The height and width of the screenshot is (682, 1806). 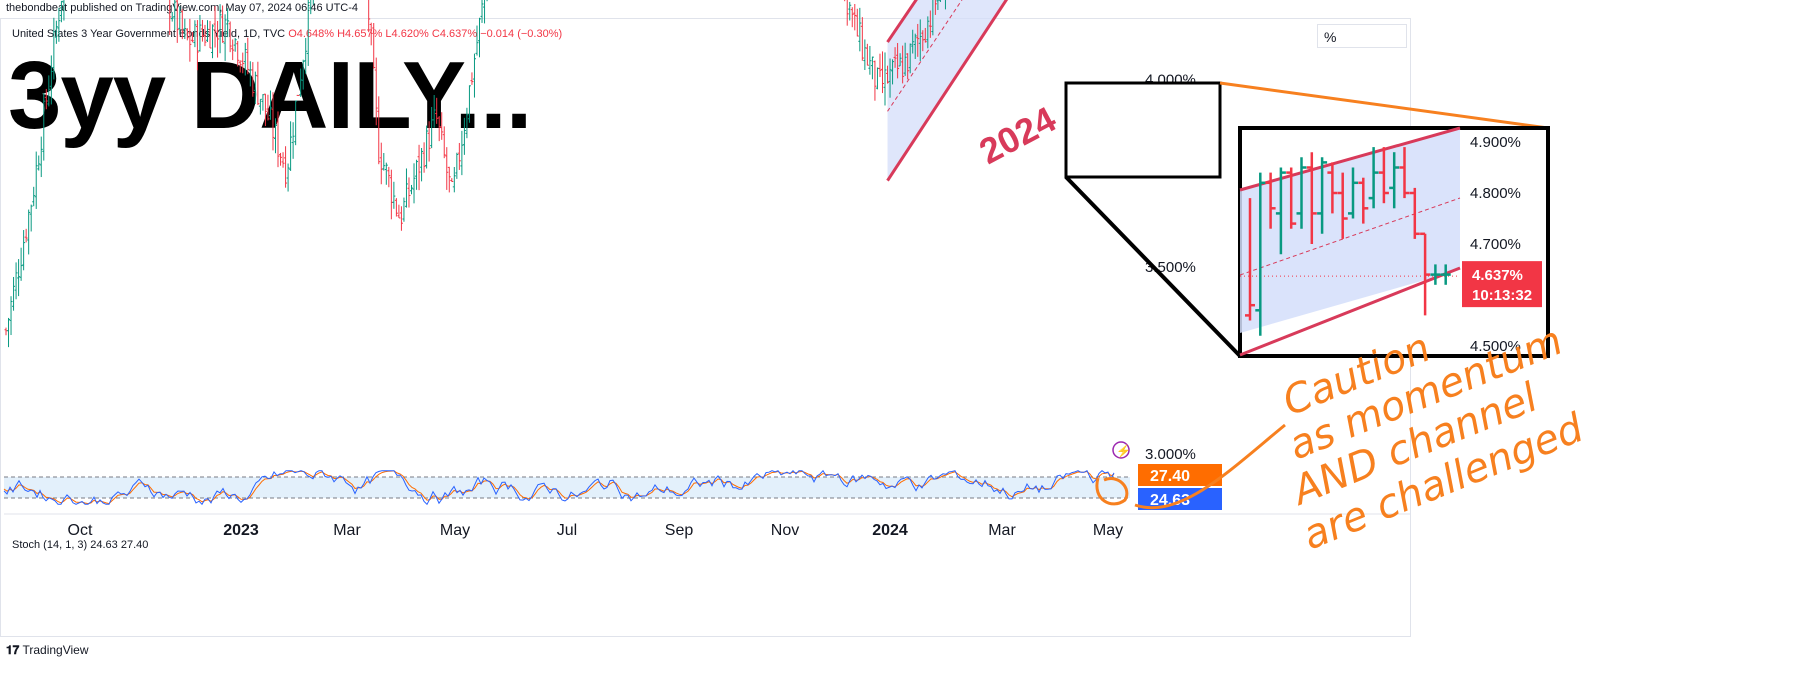 What do you see at coordinates (1495, 244) in the screenshot?
I see `inset-tick: 4.700%` at bounding box center [1495, 244].